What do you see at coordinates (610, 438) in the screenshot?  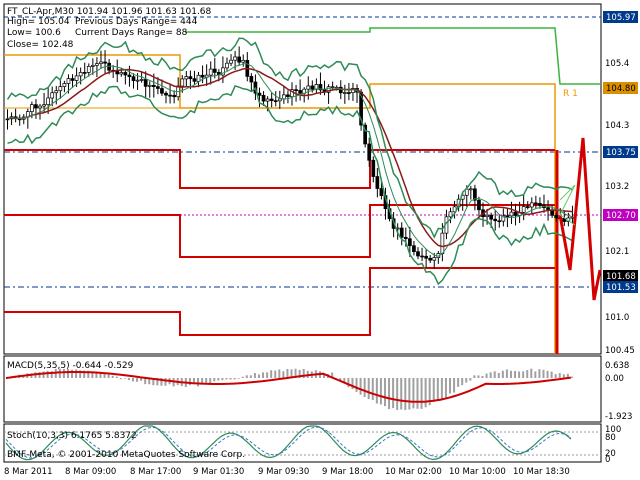 I see `stoch-tick: 80` at bounding box center [610, 438].